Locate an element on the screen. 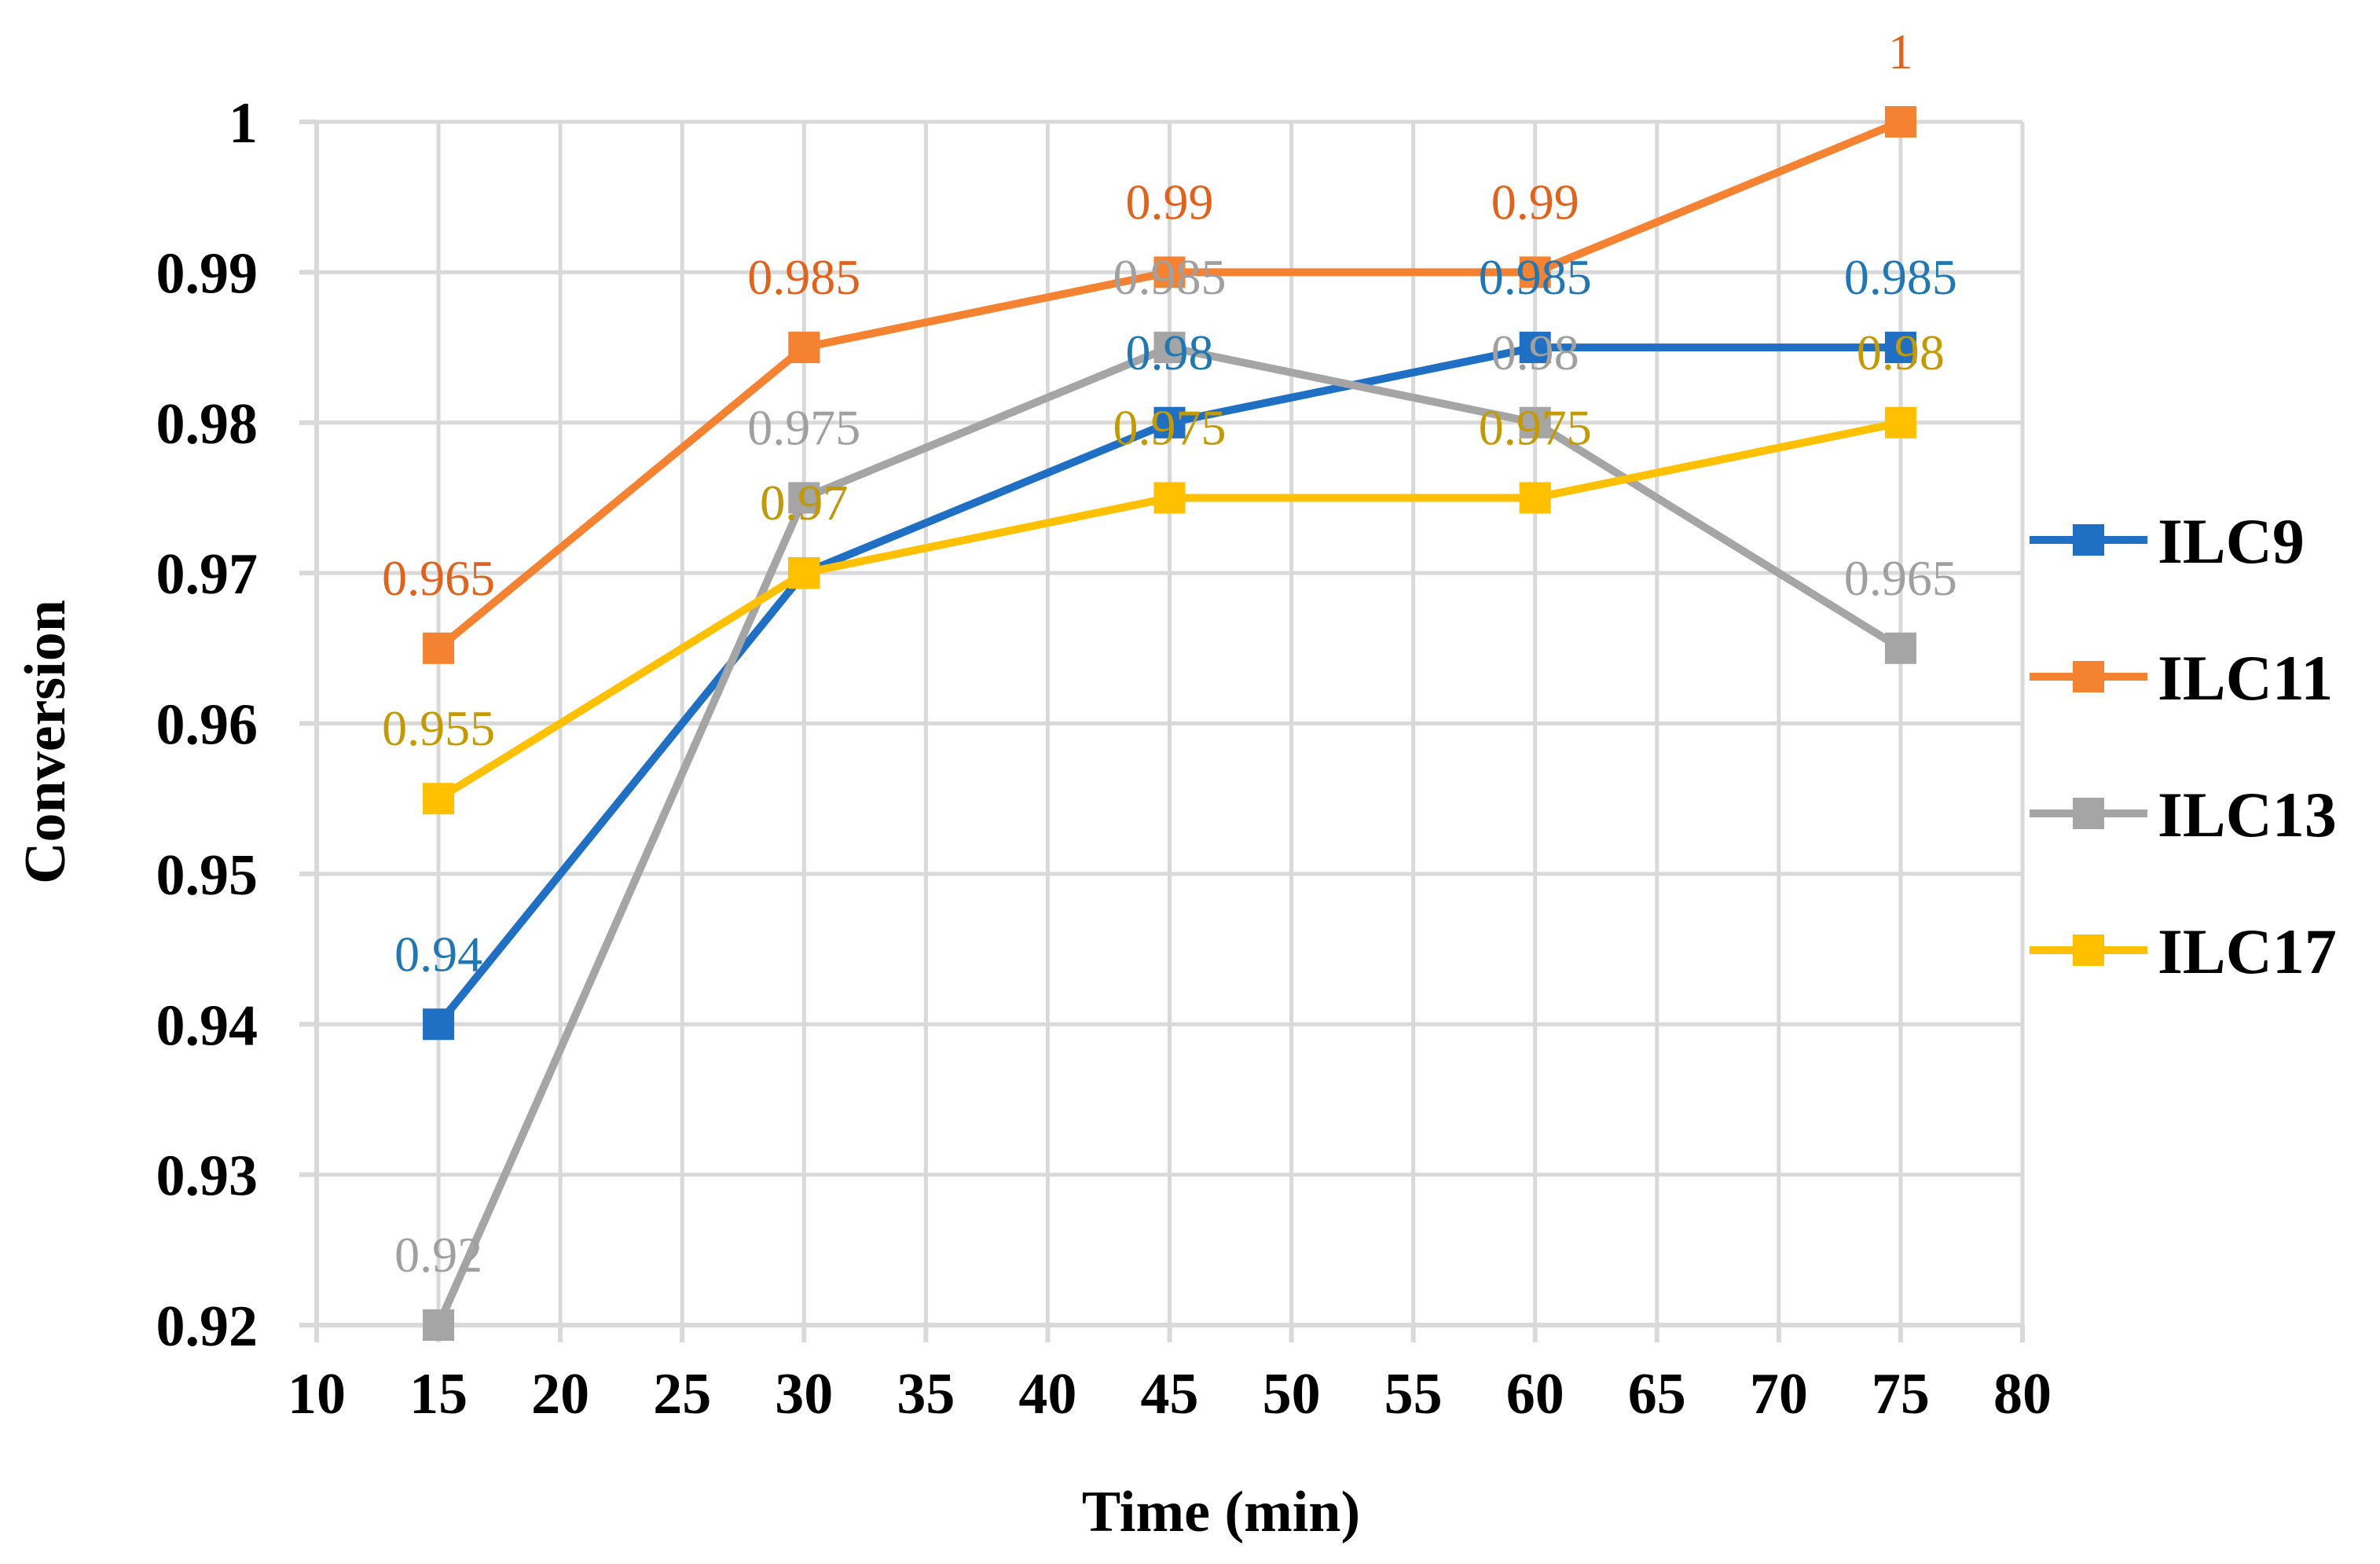  x-tick-label: 65 is located at coordinates (1657, 1394).